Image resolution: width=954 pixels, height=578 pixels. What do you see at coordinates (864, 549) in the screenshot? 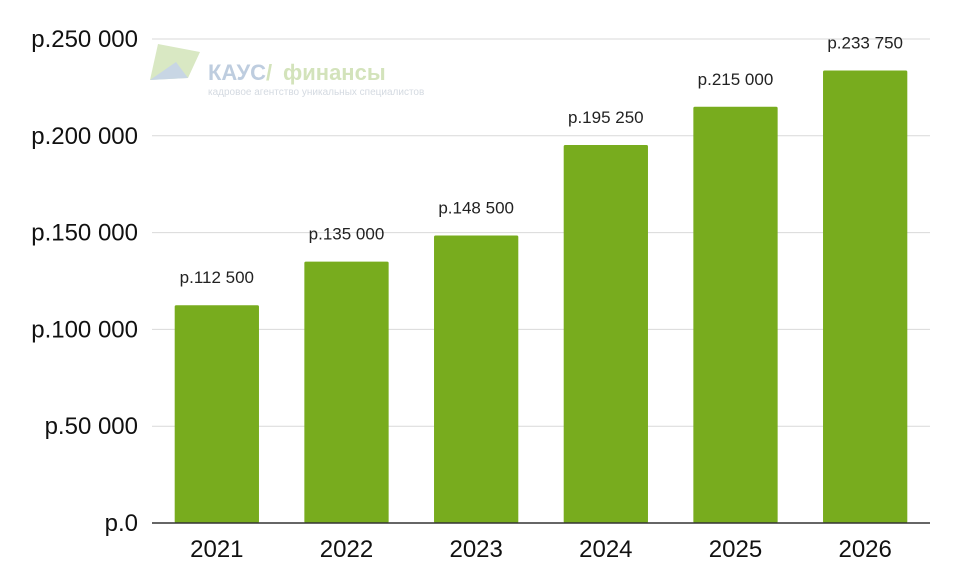
I see `x-tick-label: 2026` at bounding box center [864, 549].